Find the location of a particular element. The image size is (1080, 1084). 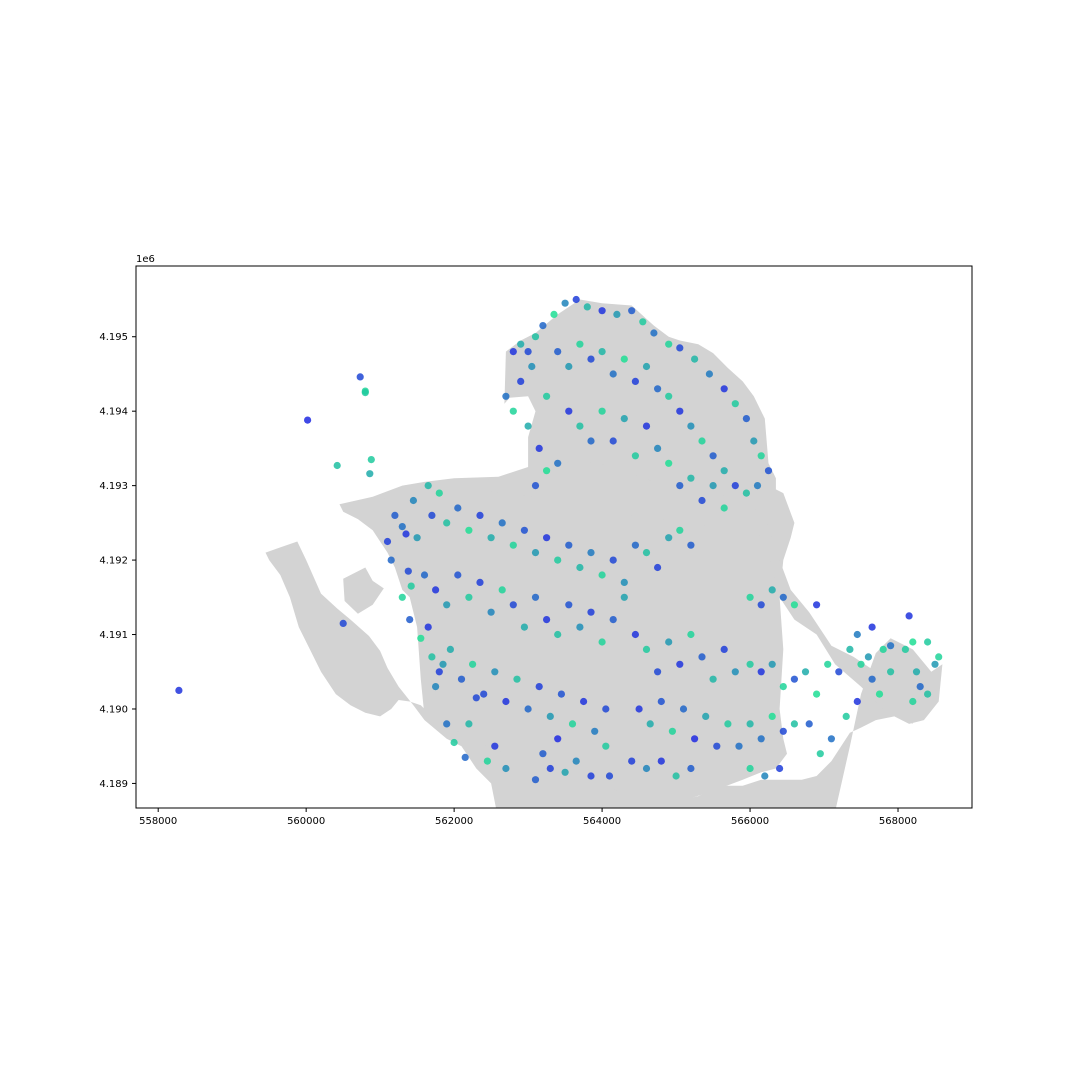

x-tick-label: 568000 is located at coordinates (898, 821).